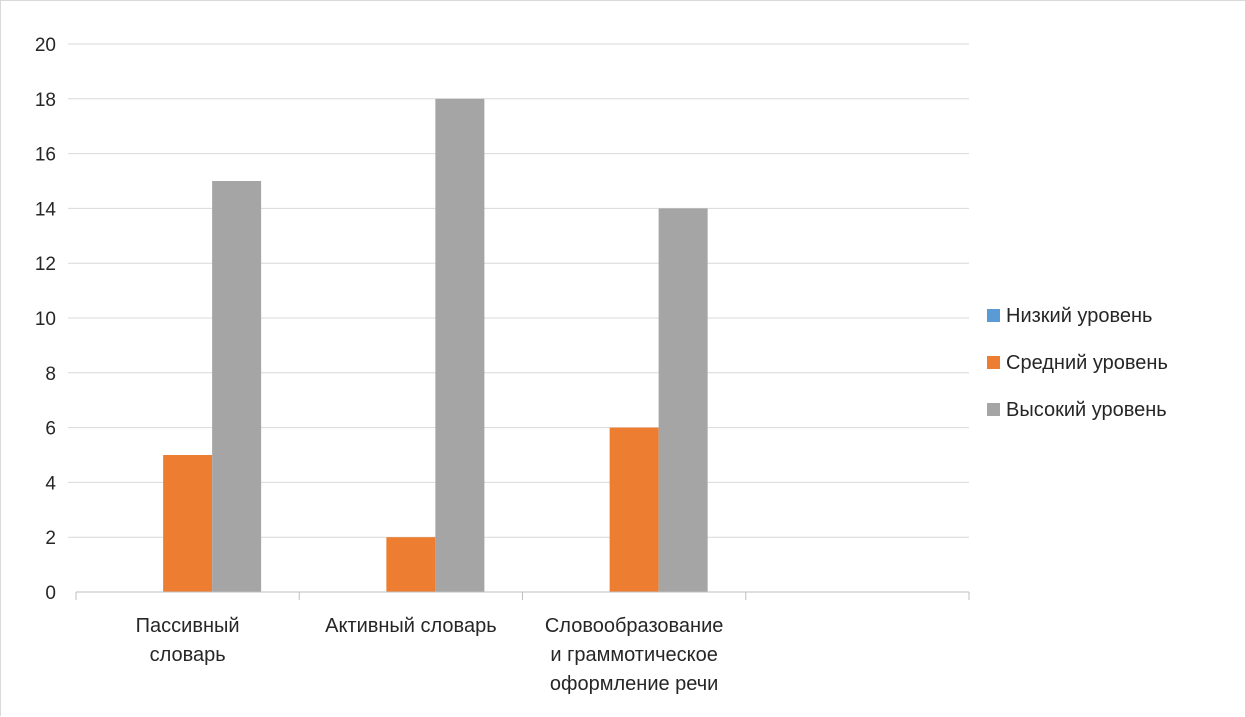  Describe the element at coordinates (50, 593) in the screenshot. I see `y-tick-label: 0` at that location.